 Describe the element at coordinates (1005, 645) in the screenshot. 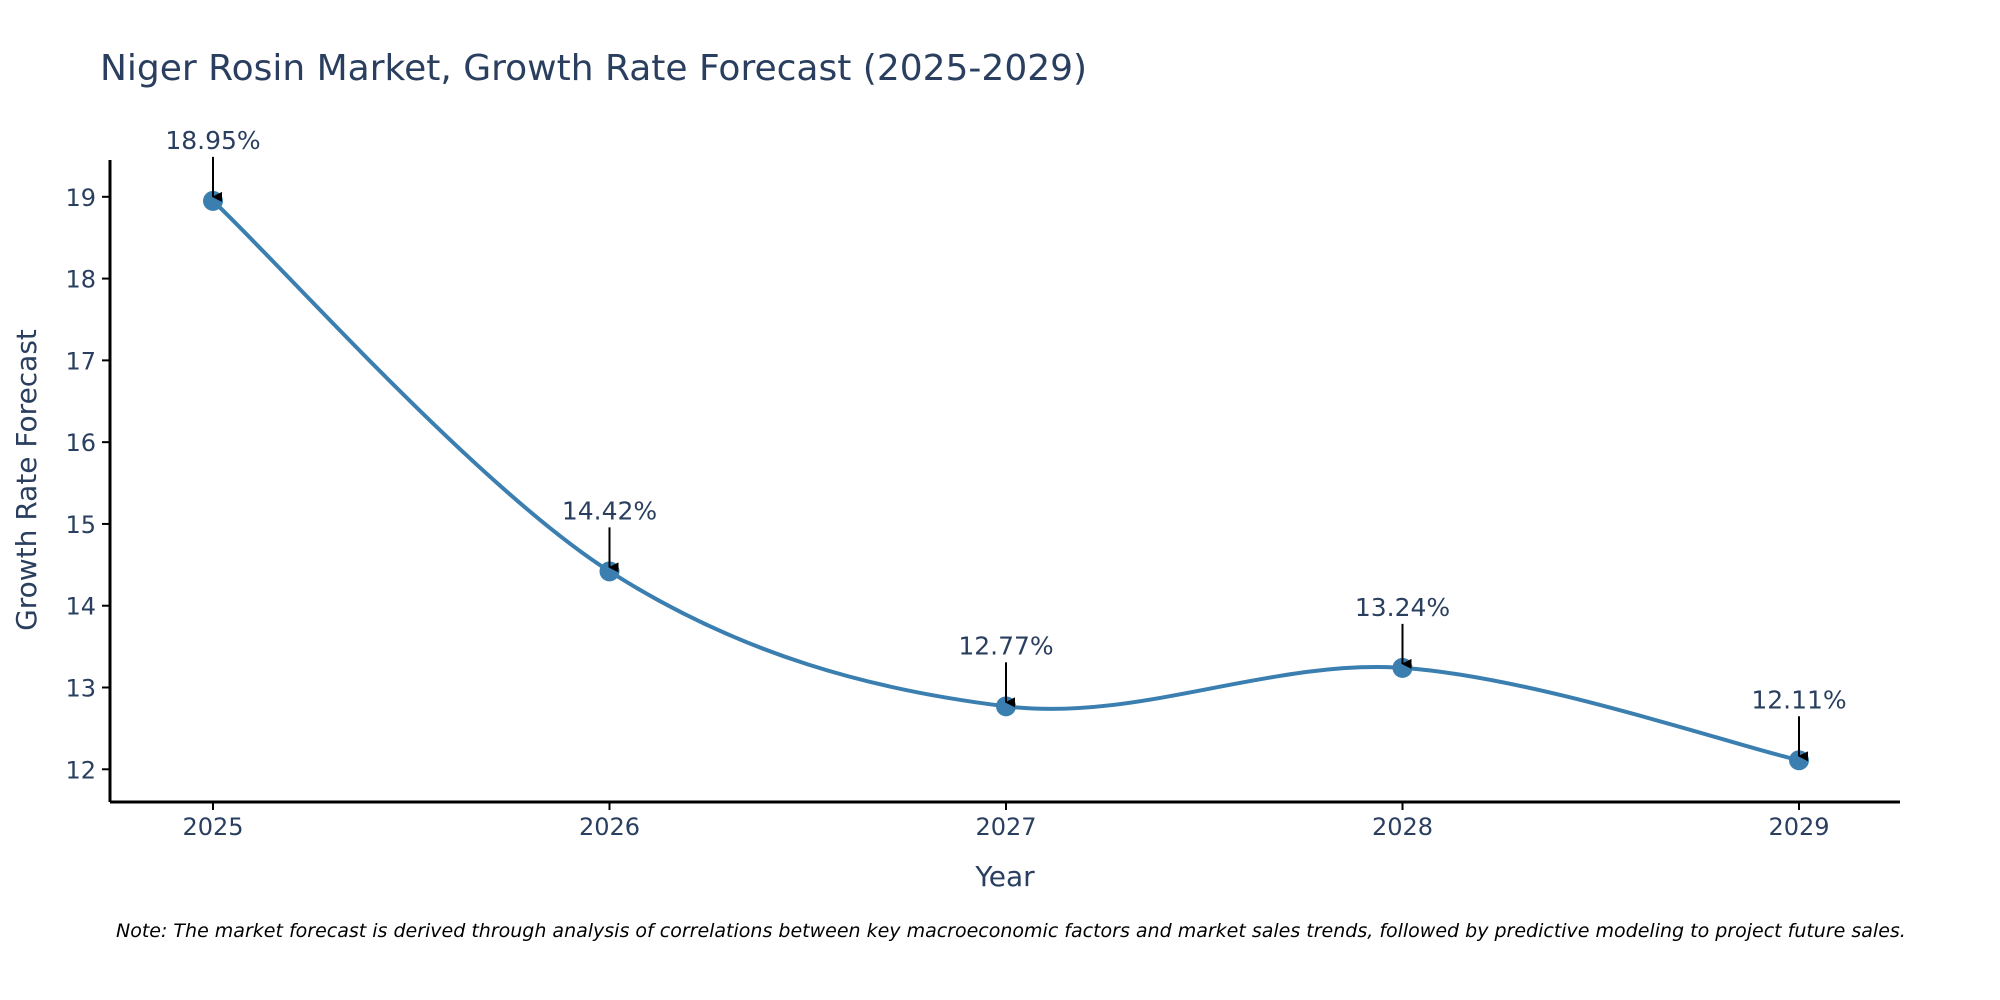

I see `data-label: 12.77%` at that location.